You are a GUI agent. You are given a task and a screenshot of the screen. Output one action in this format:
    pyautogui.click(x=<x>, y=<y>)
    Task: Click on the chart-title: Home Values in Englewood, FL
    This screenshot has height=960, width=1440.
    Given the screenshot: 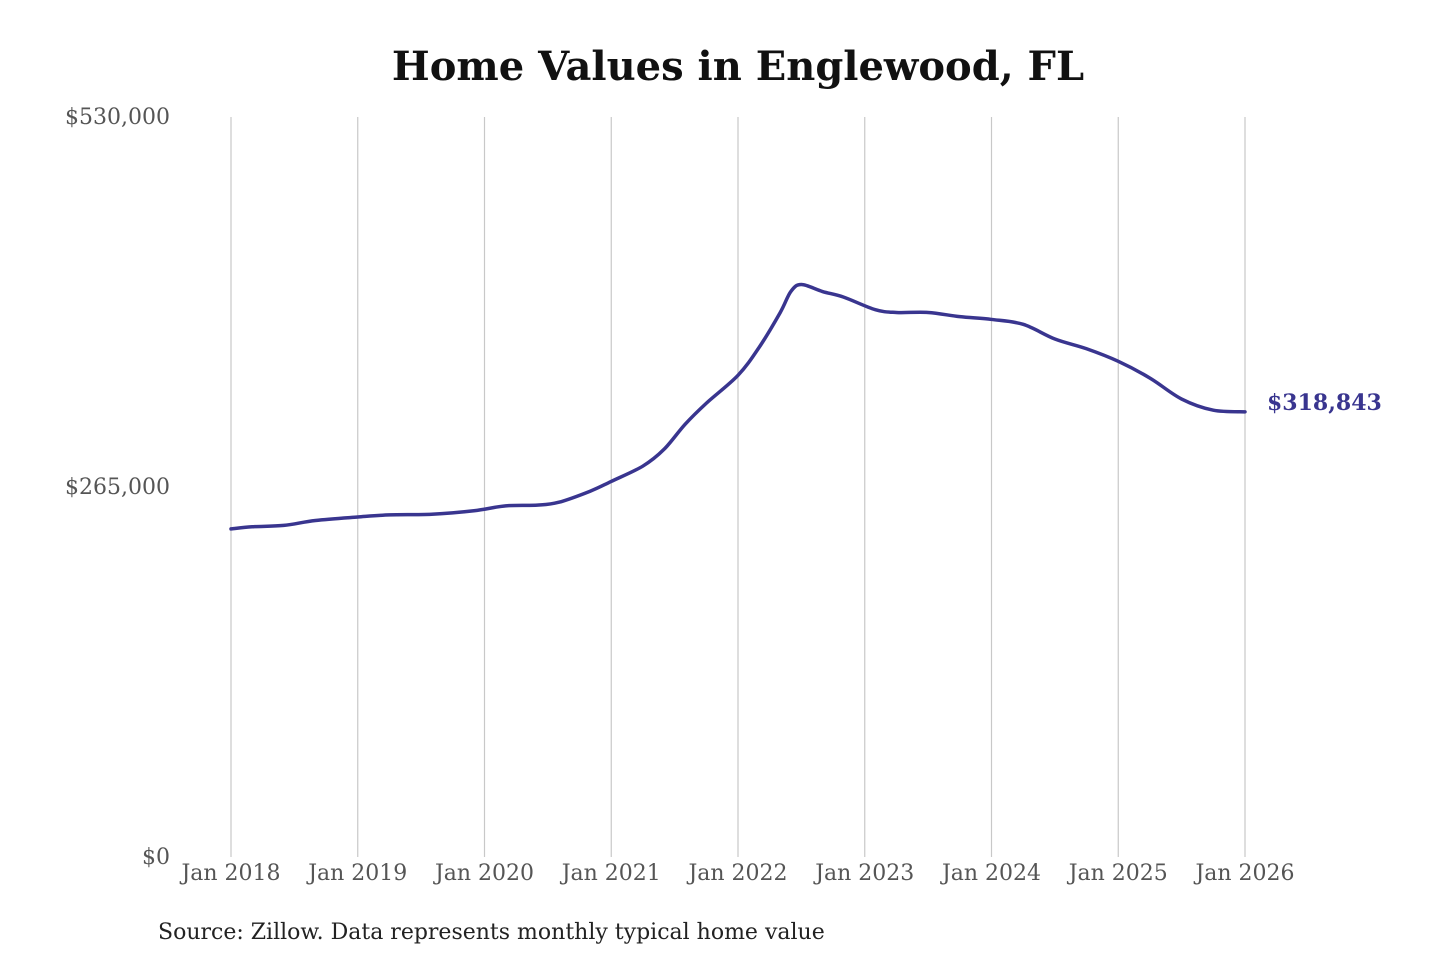 What is the action you would take?
    pyautogui.click(x=738, y=66)
    